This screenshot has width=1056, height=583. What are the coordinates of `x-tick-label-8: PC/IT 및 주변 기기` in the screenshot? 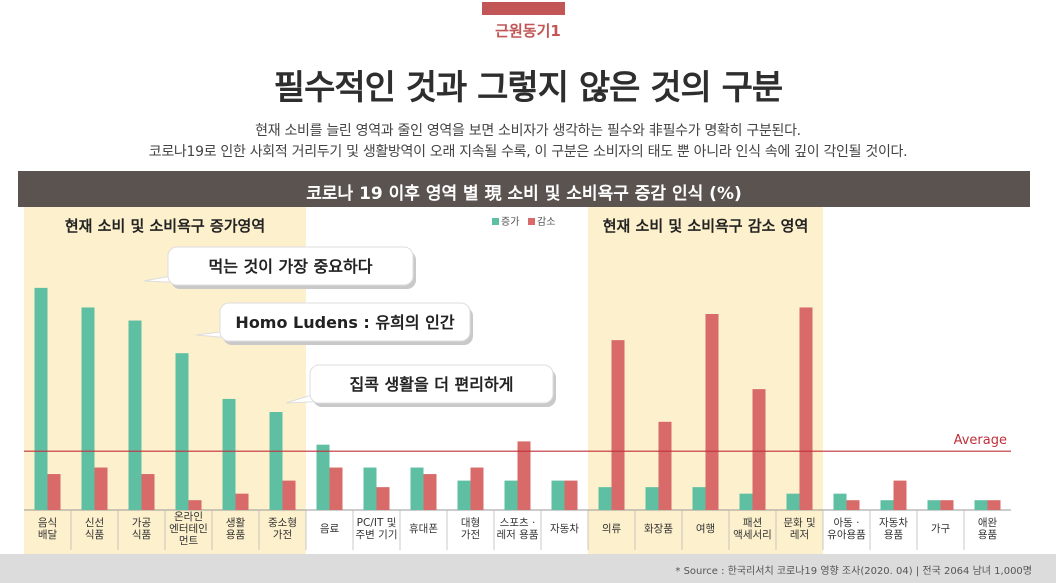 It's located at (377, 529).